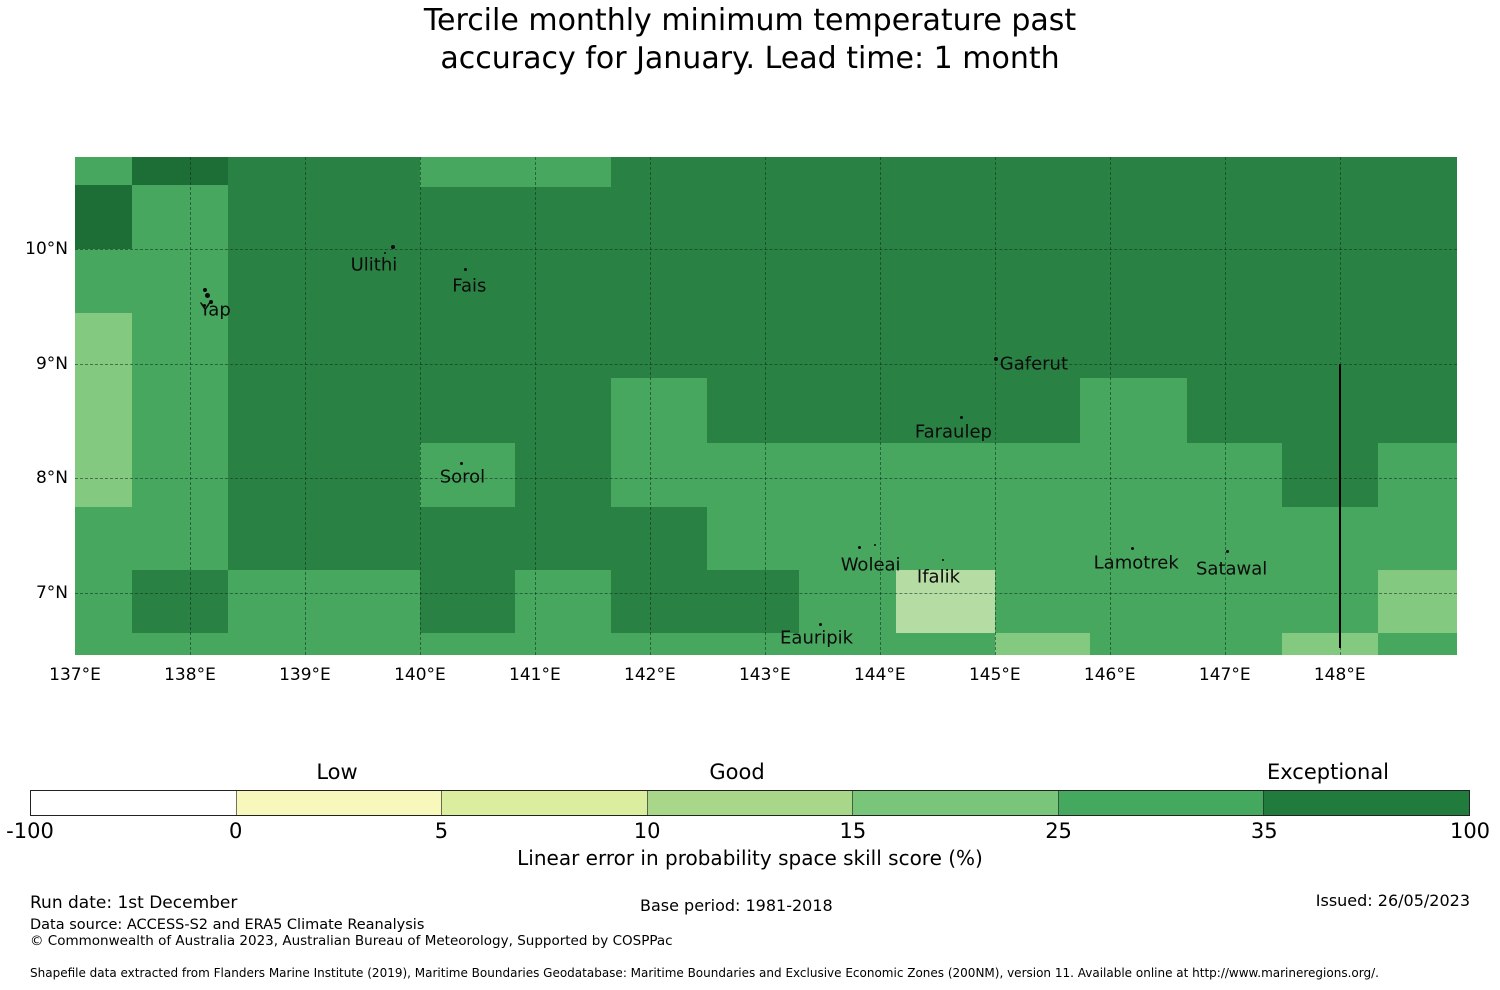 This screenshot has height=990, width=1500. What do you see at coordinates (875, 544) in the screenshot?
I see `island-marker-woleai` at bounding box center [875, 544].